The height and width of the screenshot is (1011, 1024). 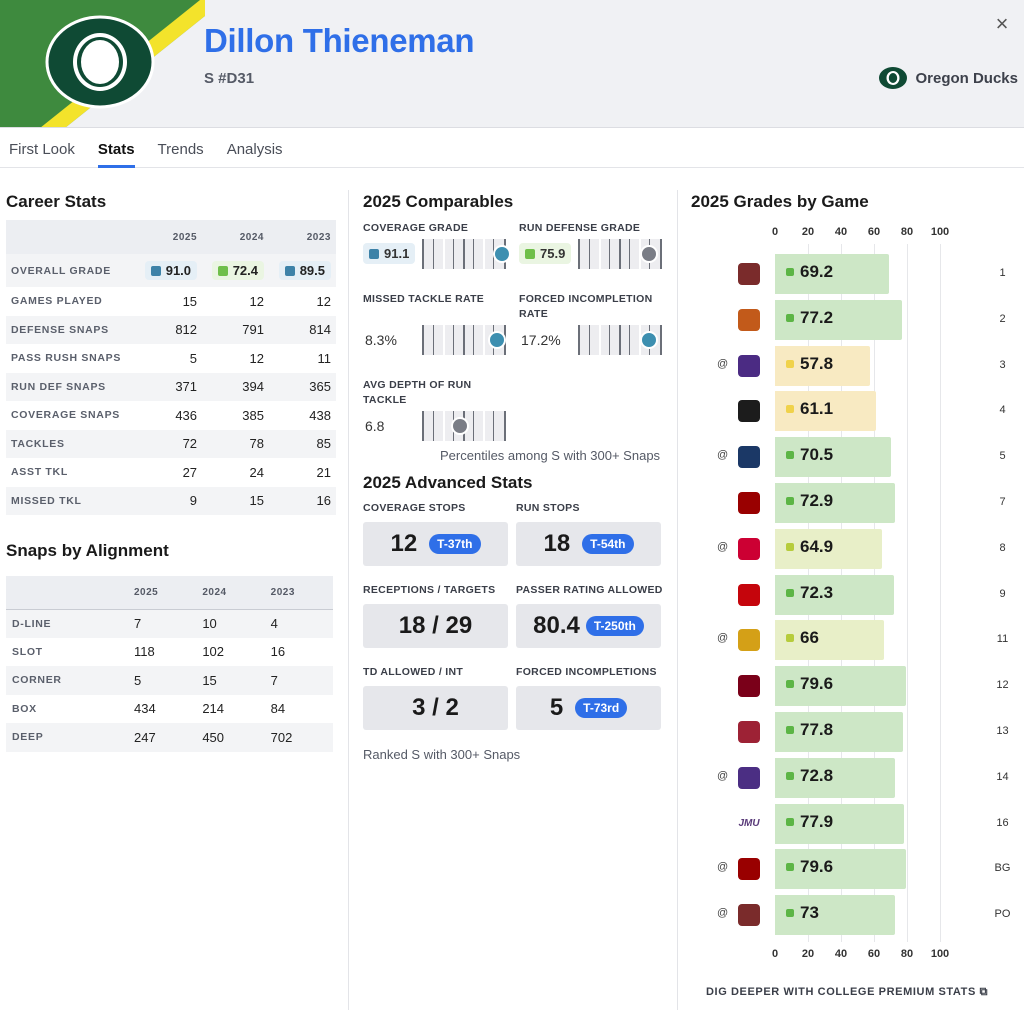 What do you see at coordinates (809, 501) in the screenshot?
I see `game-grade: 72.9` at bounding box center [809, 501].